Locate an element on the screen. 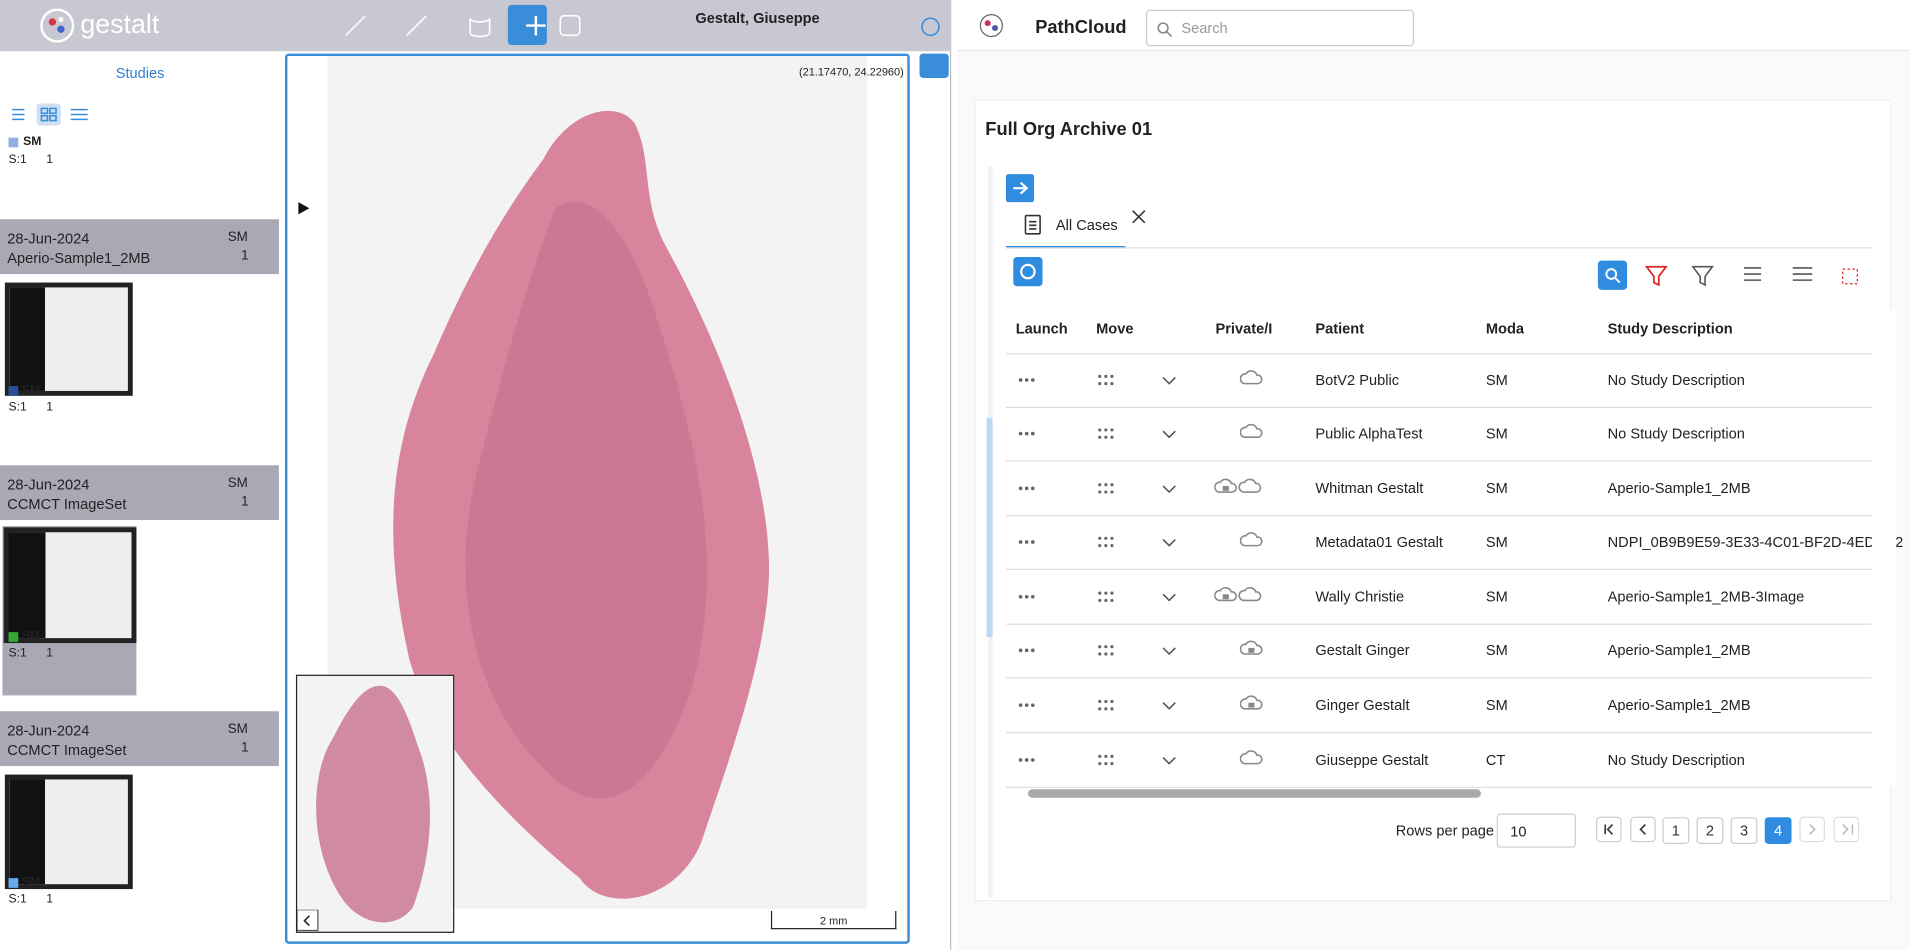 The image size is (1910, 950). tab-all-cases: All Cases is located at coordinates (1065, 228).